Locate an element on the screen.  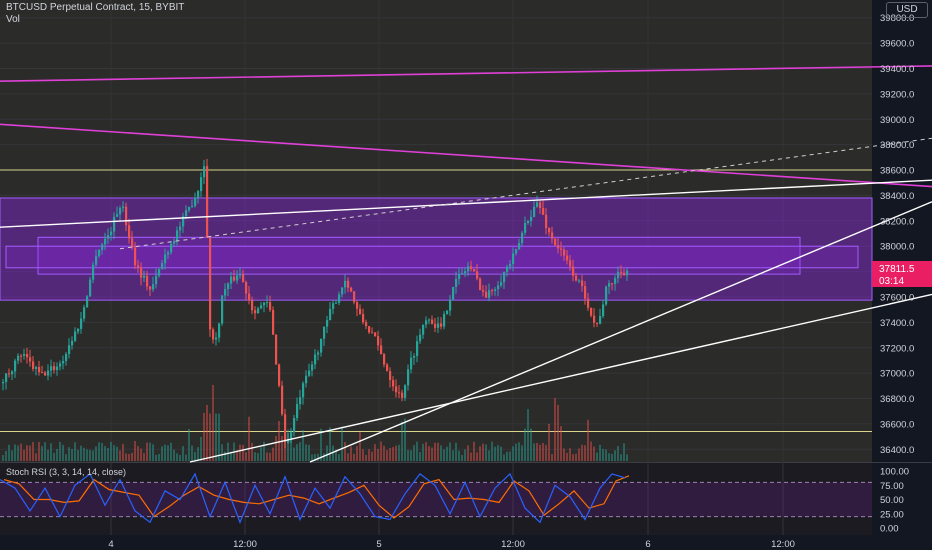
y-tick-label: 39200.0 is located at coordinates (897, 94).